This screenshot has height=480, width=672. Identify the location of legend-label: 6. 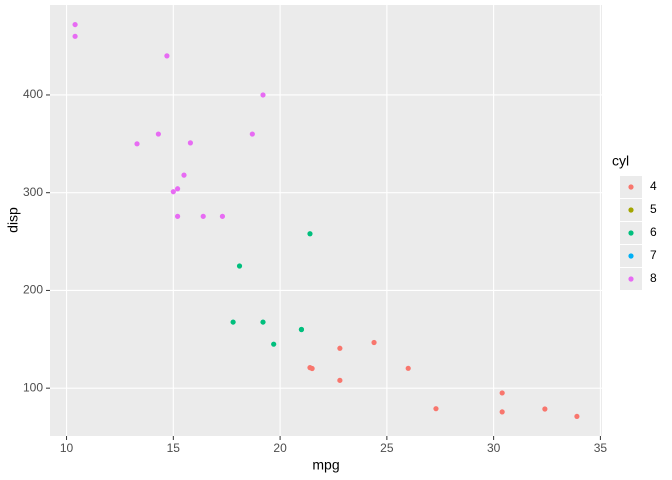
(653, 232).